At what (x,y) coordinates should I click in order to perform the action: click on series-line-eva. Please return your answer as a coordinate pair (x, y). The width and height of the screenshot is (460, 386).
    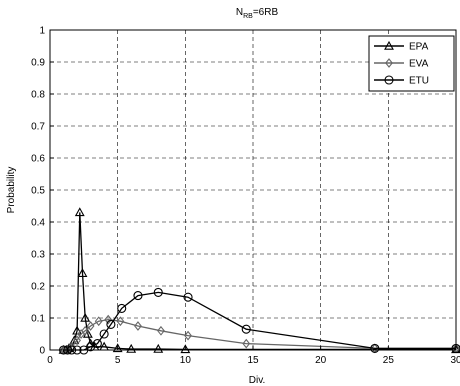
    Looking at the image, I should click on (259, 334).